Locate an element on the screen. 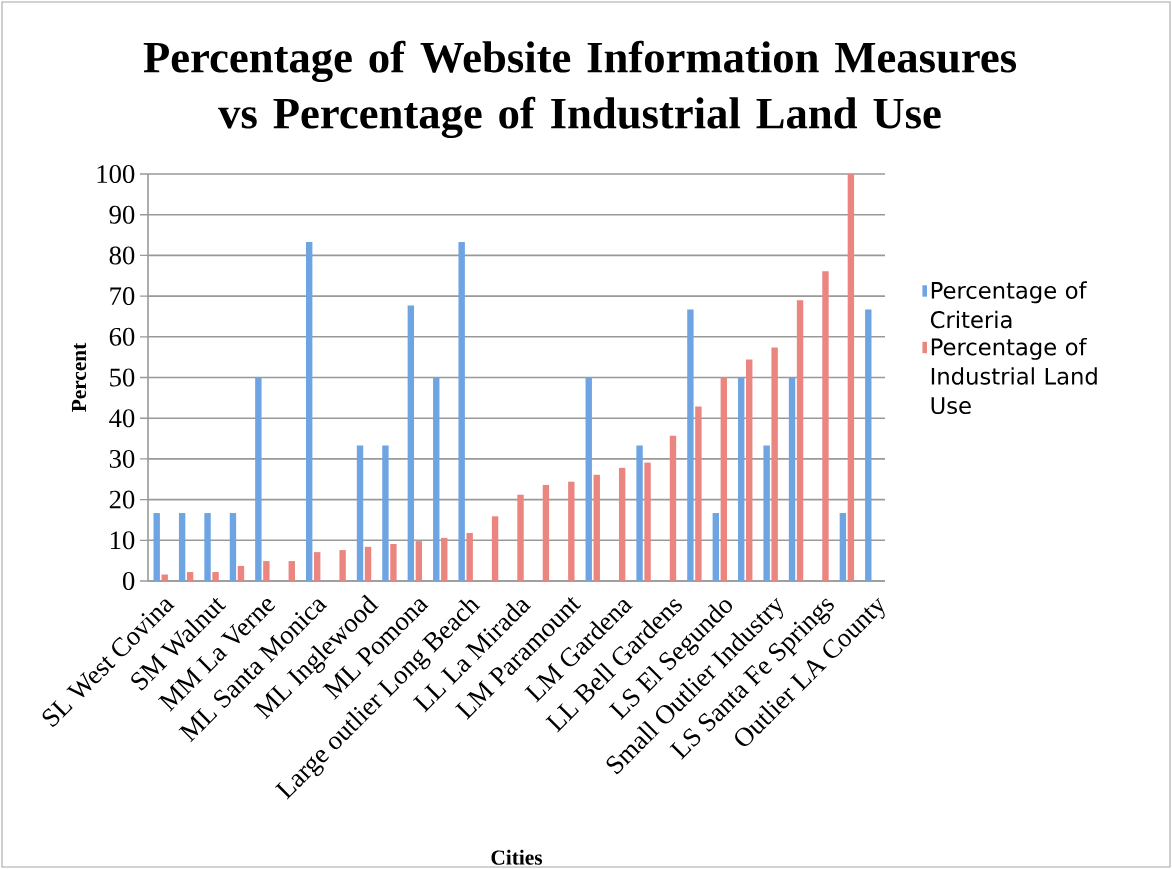 The image size is (1172, 869). y-tick-label: 20 is located at coordinates (122, 499).